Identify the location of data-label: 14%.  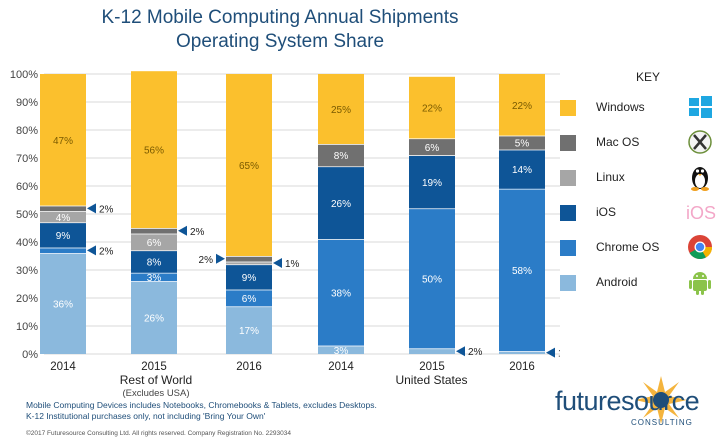
(522, 170).